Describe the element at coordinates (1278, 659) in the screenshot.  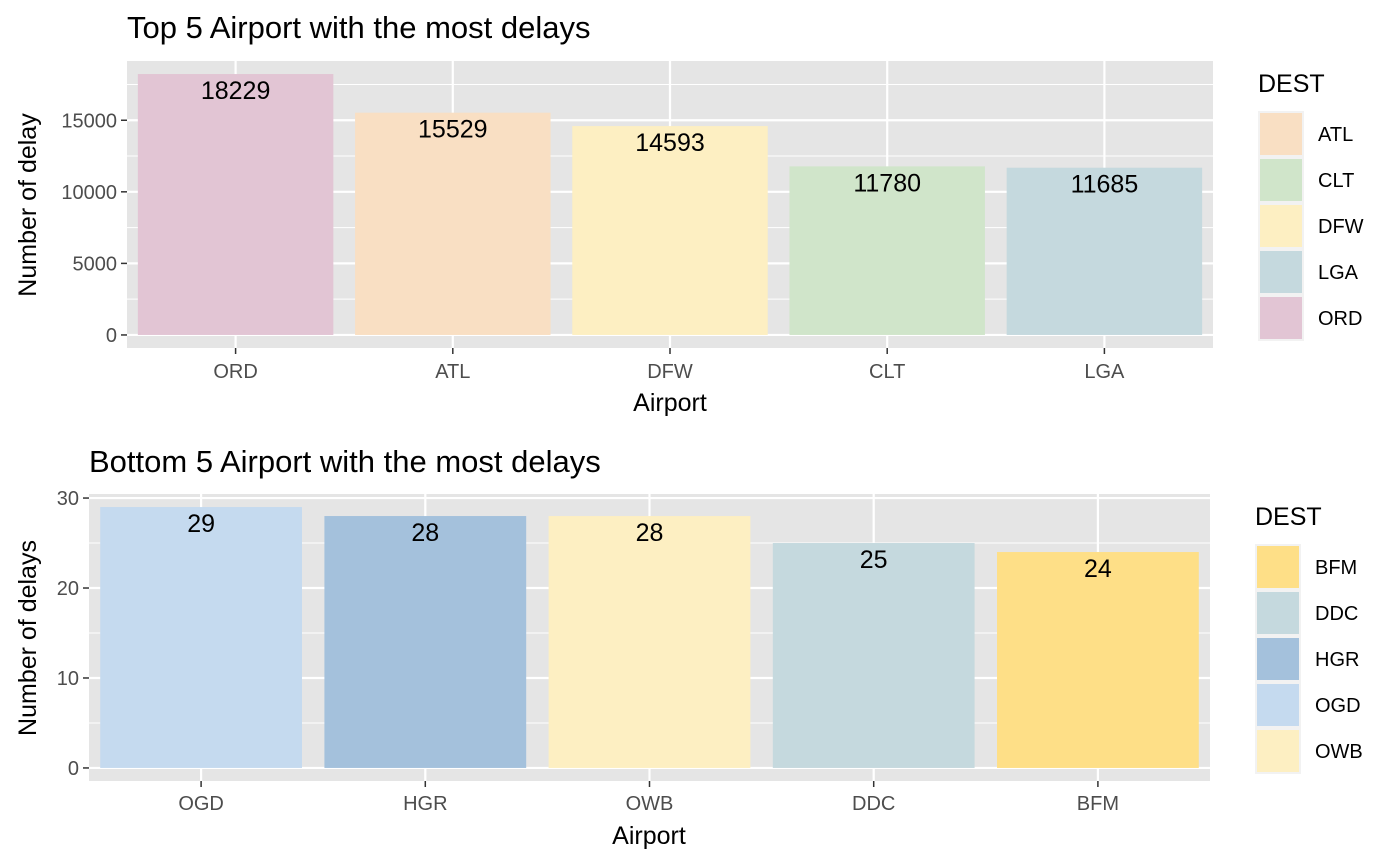
I see `bottom-legend-swatch-hgr` at that location.